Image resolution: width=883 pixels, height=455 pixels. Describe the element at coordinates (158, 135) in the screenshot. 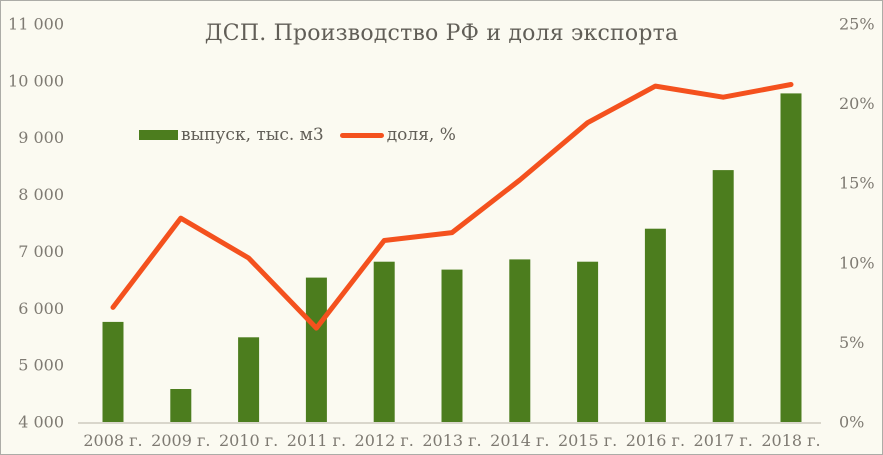

I see `legend-bar-swatch` at that location.